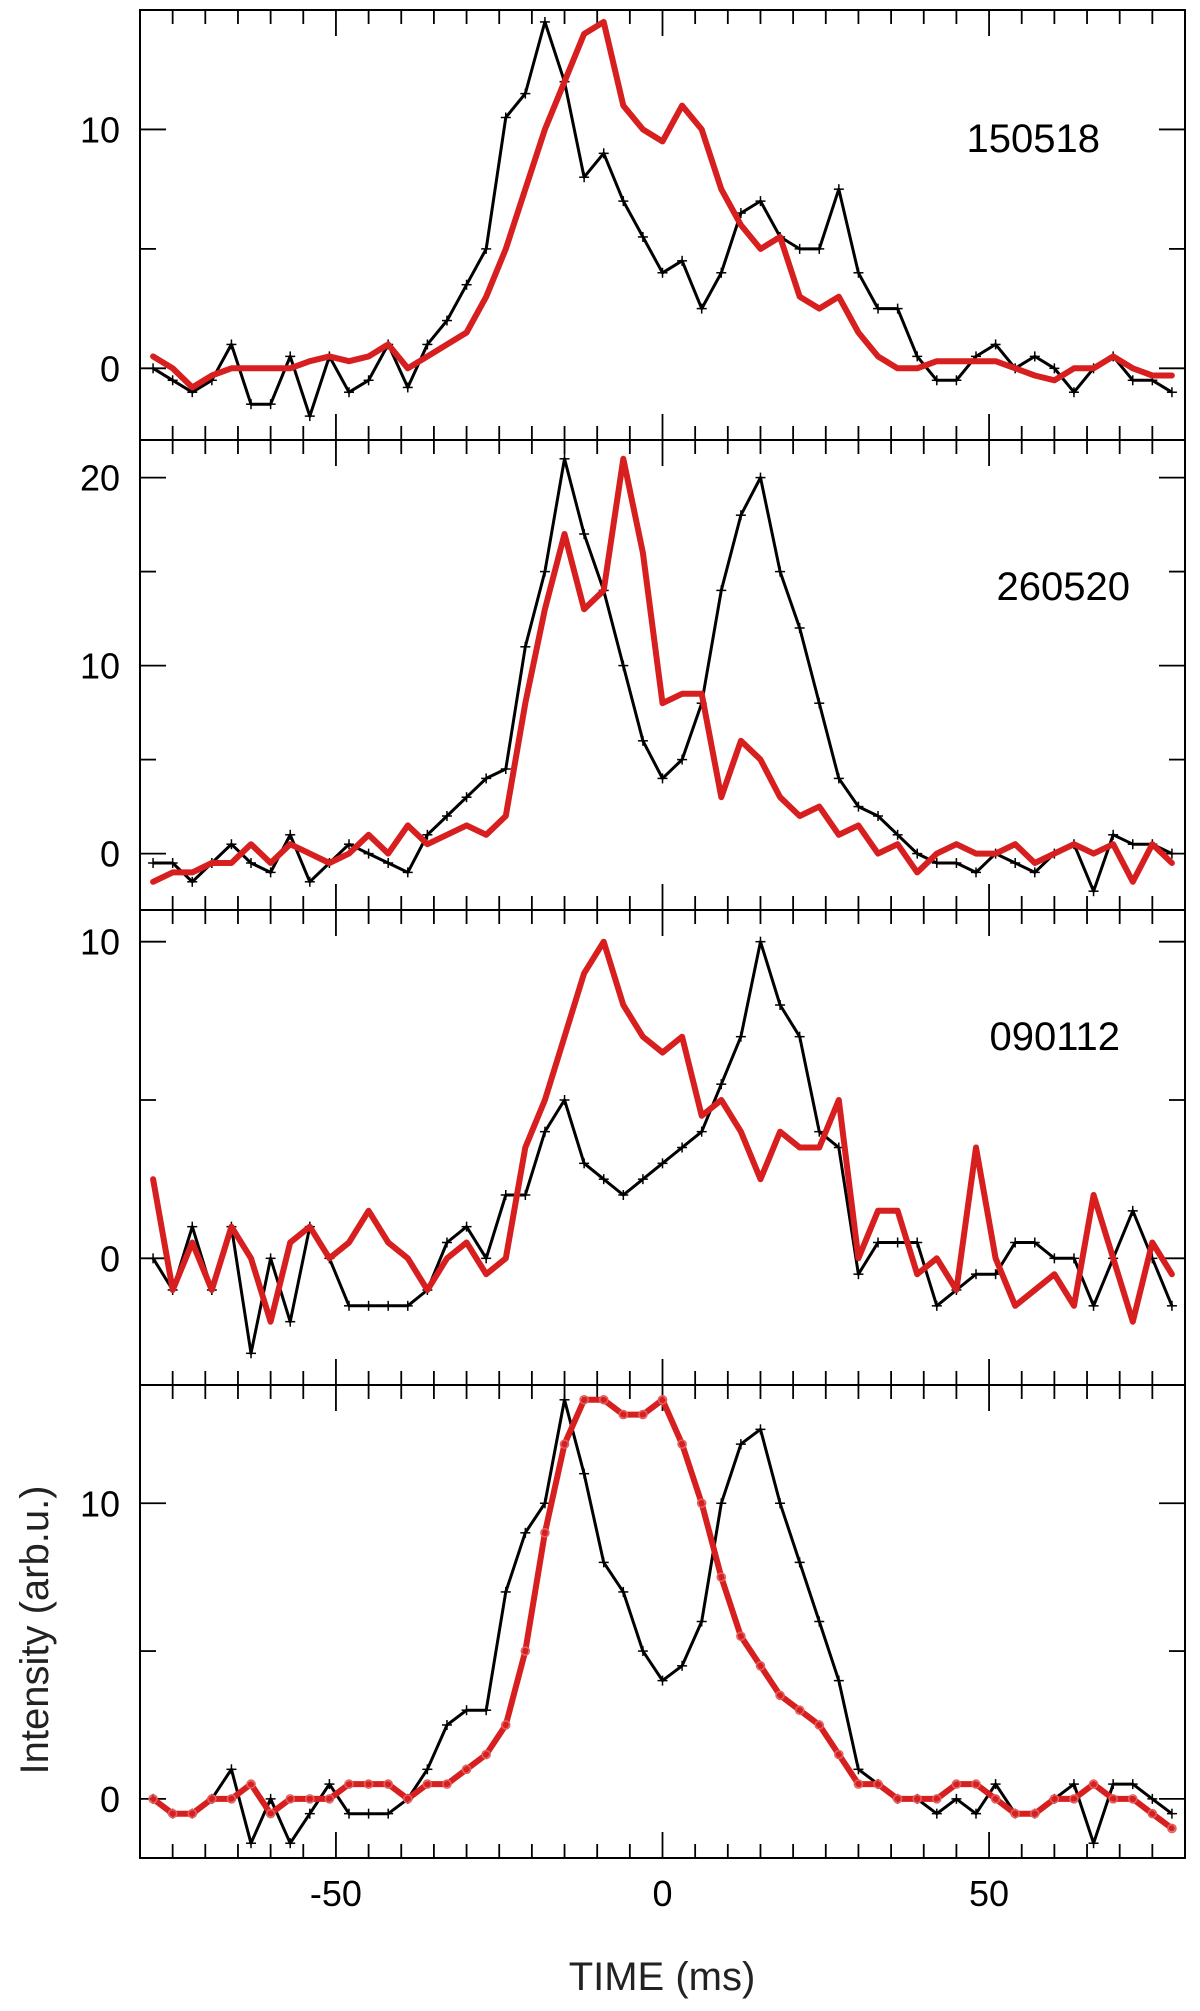 Image resolution: width=1200 pixels, height=2011 pixels. What do you see at coordinates (35, 1629) in the screenshot?
I see `y-axis-label: Intensity (arb.u.)` at bounding box center [35, 1629].